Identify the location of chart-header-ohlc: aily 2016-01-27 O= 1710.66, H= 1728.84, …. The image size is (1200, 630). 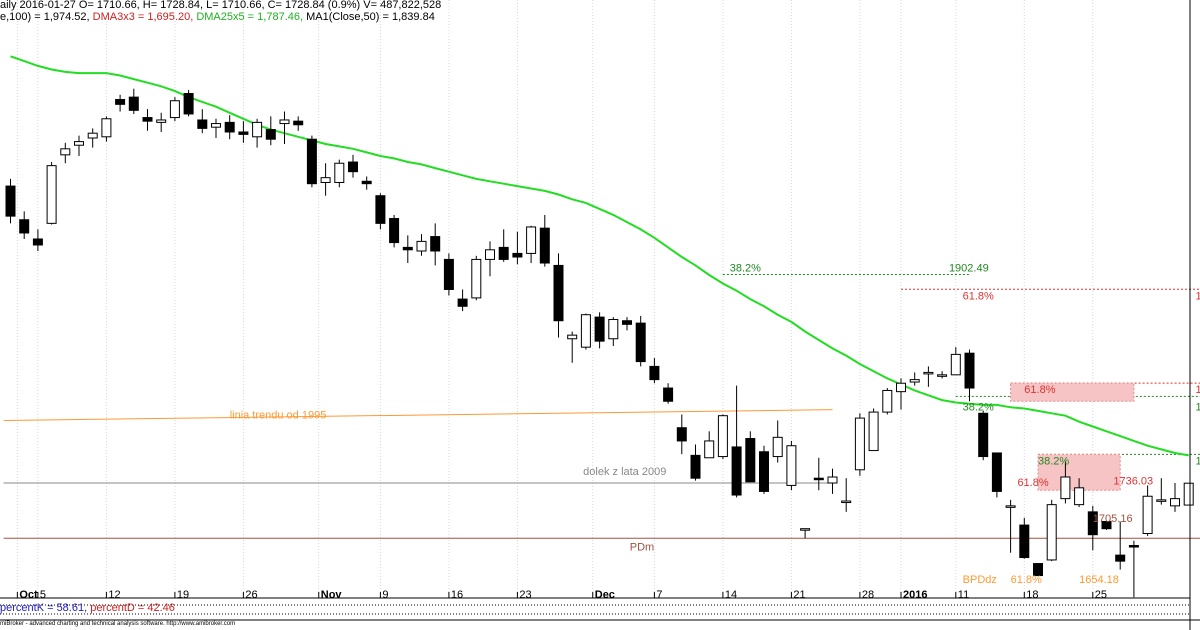
(220, 5).